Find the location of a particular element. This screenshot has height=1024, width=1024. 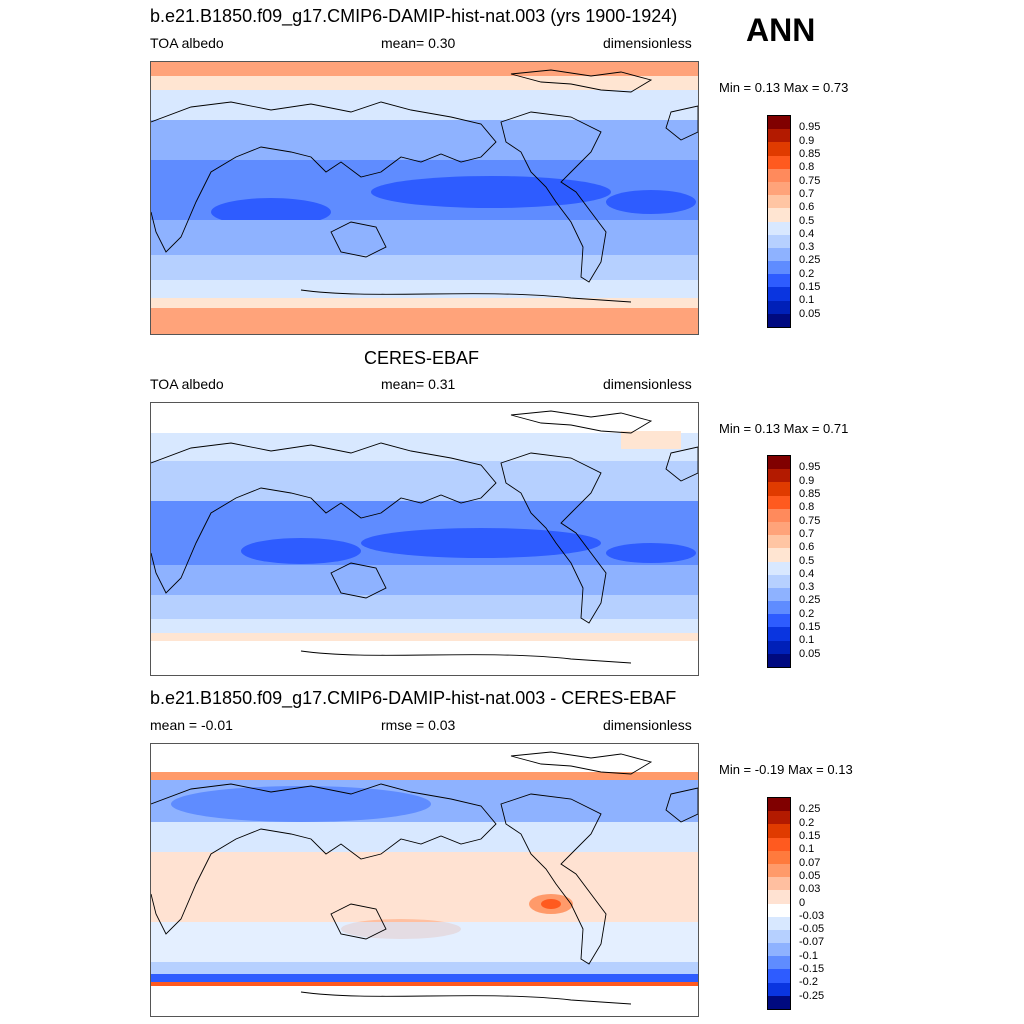

panel3-map-svg is located at coordinates (424, 880).